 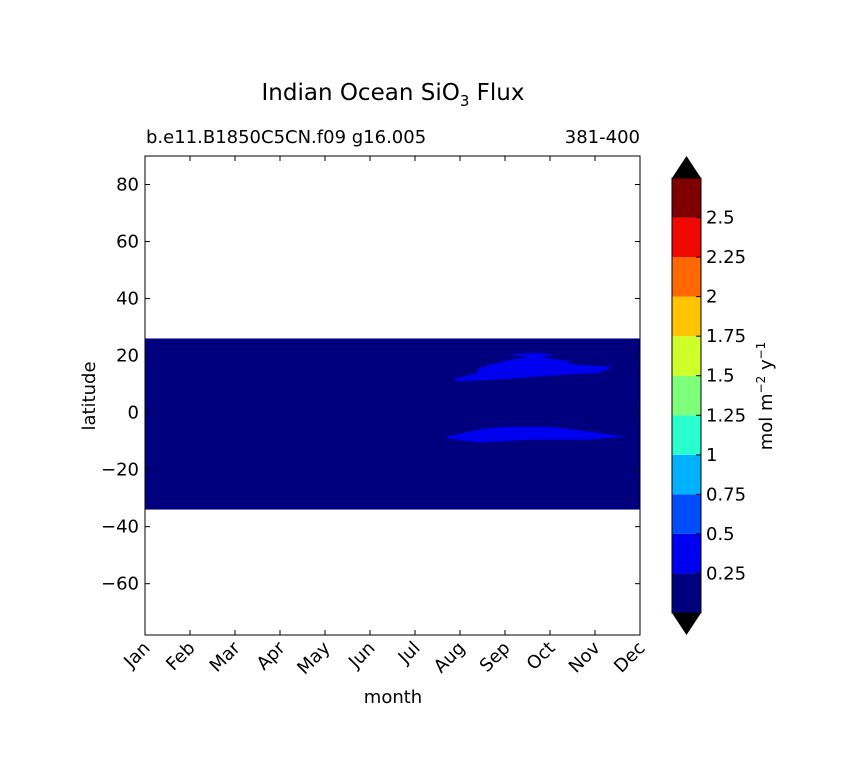 What do you see at coordinates (136, 655) in the screenshot?
I see `x-tick-label: Jan` at bounding box center [136, 655].